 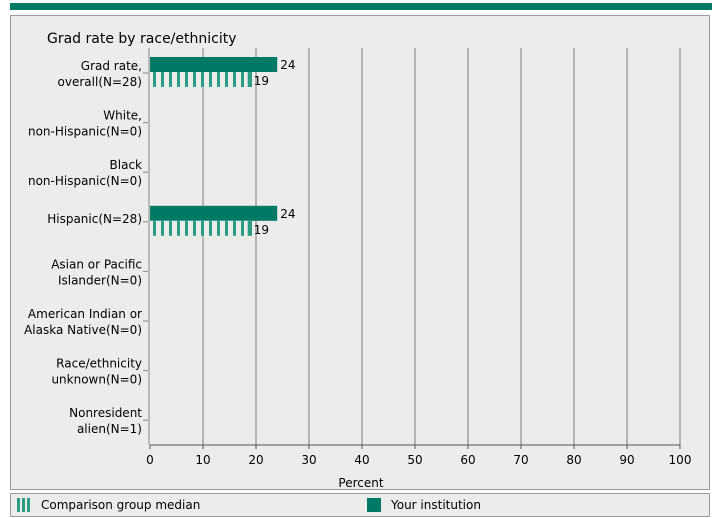 What do you see at coordinates (83, 322) in the screenshot?
I see `category-label: American Indian or Alaska Native(N=0)` at bounding box center [83, 322].